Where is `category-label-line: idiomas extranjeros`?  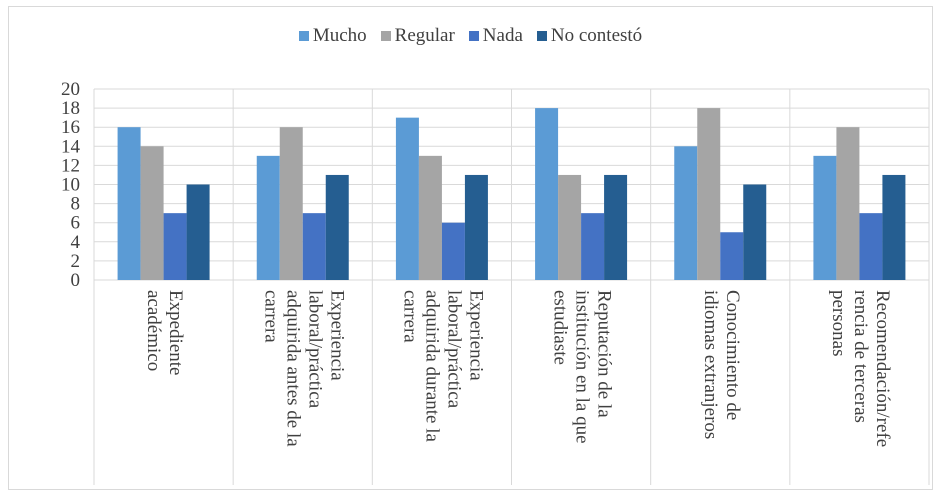
category-label-line: idiomas extranjeros is located at coordinates (710, 364).